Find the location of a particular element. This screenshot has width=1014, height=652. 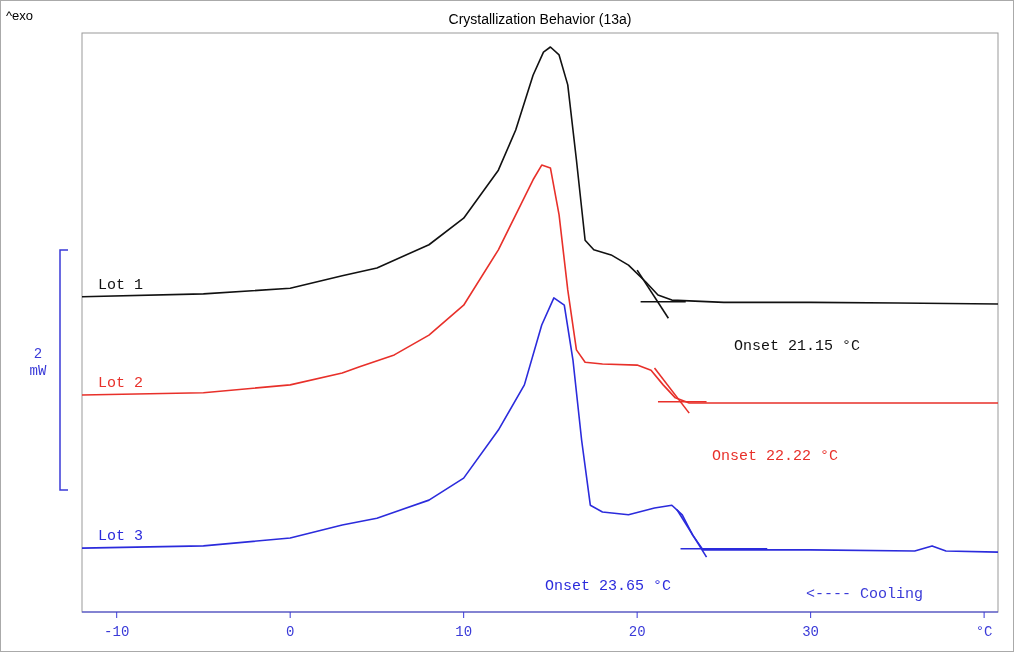

series-label: Lot 2 is located at coordinates (121, 384).